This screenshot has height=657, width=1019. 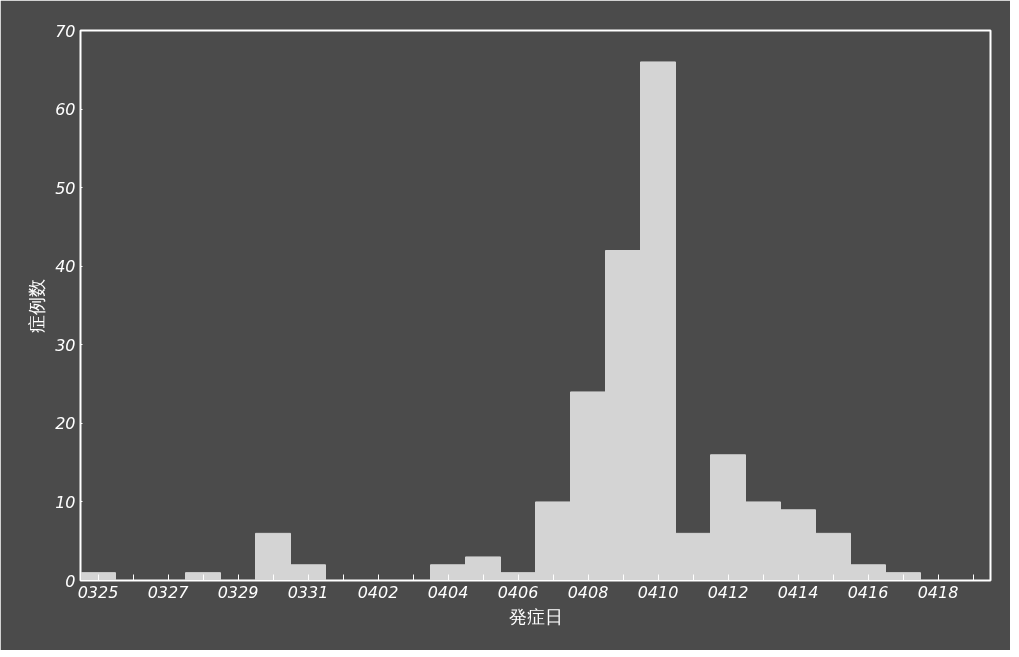 What do you see at coordinates (168, 592) in the screenshot?
I see `x-tick-label: 0327` at bounding box center [168, 592].